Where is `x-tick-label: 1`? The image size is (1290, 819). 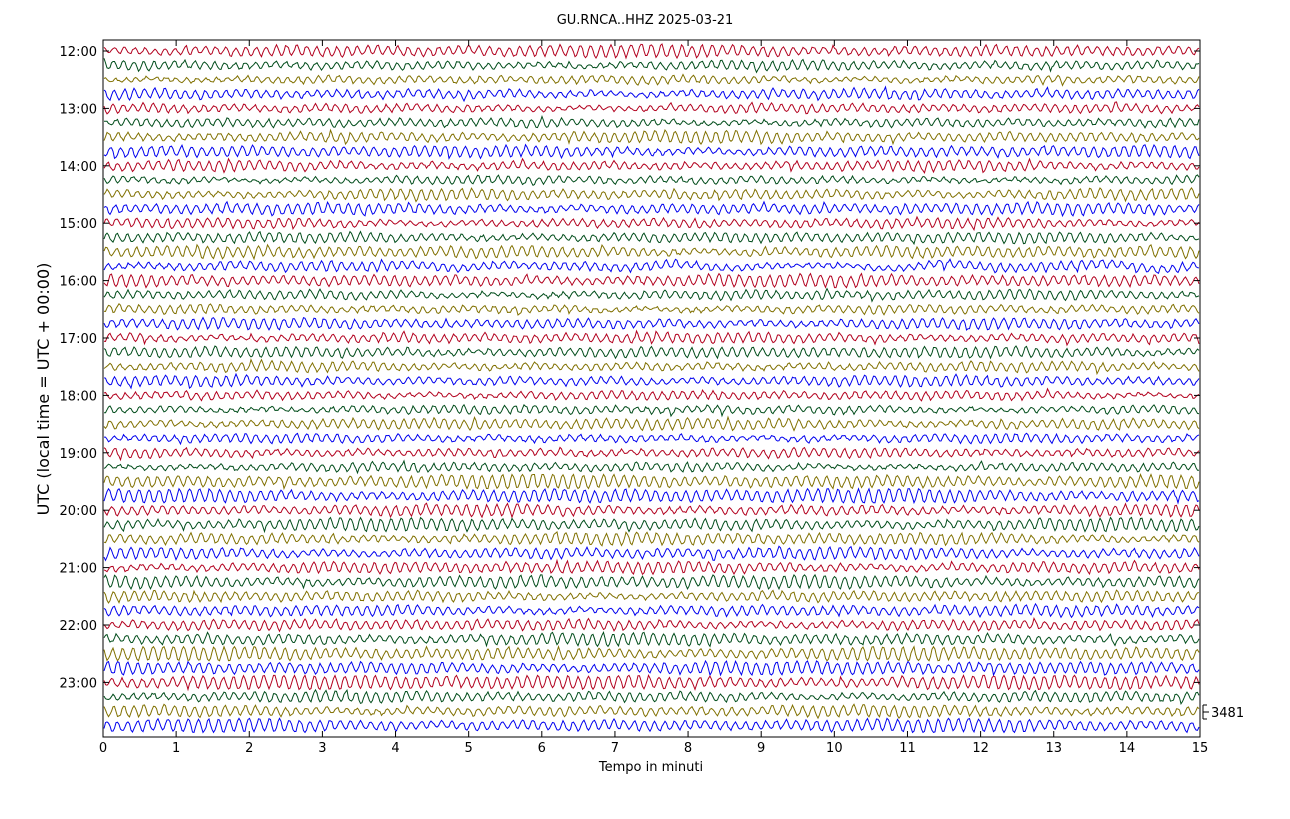 x-tick-label: 1 is located at coordinates (176, 748).